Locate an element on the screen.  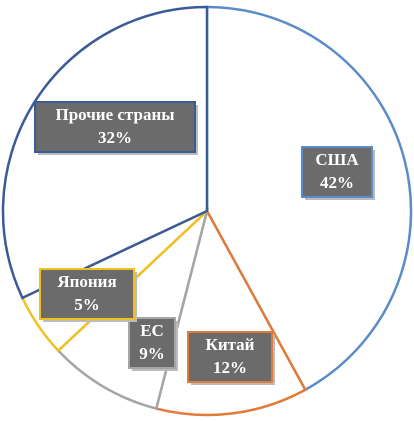
label-name: США is located at coordinates (337, 159).